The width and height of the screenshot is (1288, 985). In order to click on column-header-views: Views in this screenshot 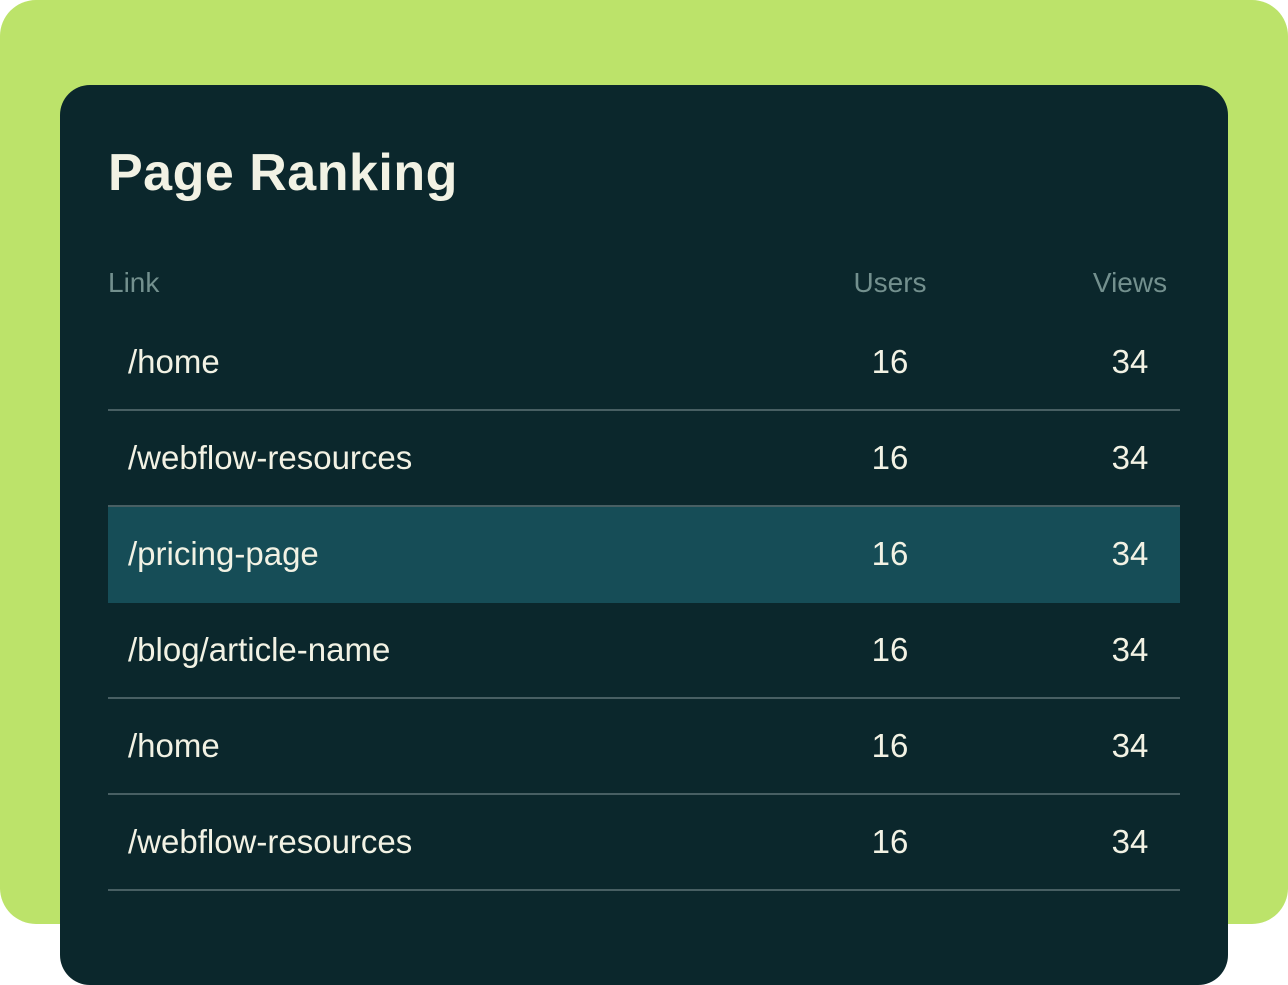, I will do `click(1130, 282)`.